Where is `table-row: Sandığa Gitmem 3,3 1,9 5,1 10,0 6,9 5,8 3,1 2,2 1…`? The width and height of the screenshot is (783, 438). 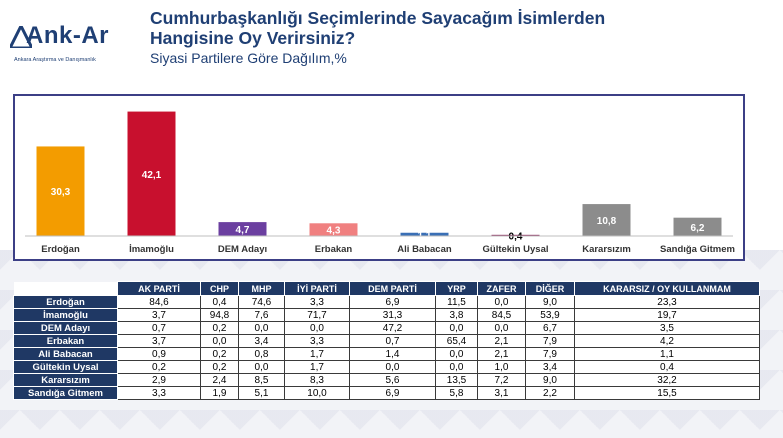 table-row: Sandığa Gitmem 3,3 1,9 5,1 10,0 6,9 5,8 3,1 2,2 1… is located at coordinates (386, 393).